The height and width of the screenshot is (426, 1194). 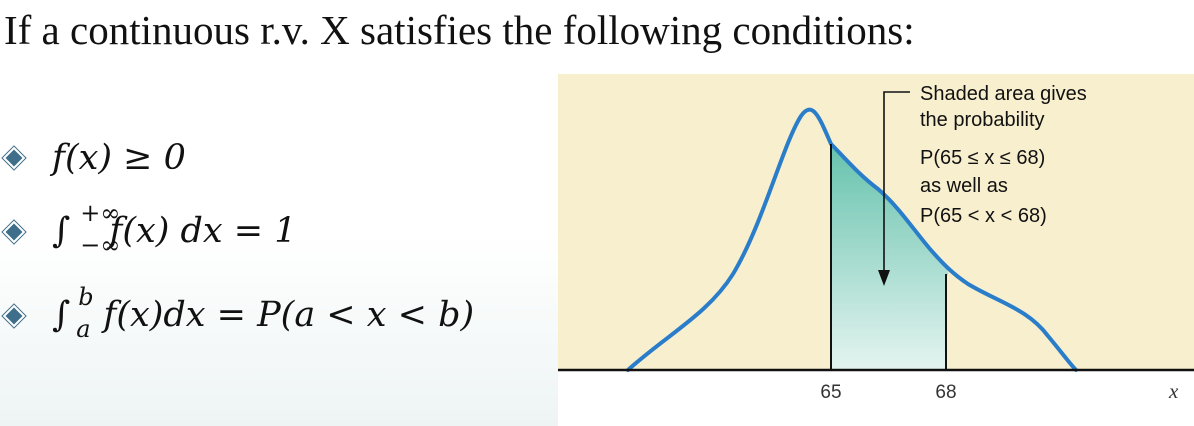 I want to click on integral-lower-limit: a, so click(x=83, y=328).